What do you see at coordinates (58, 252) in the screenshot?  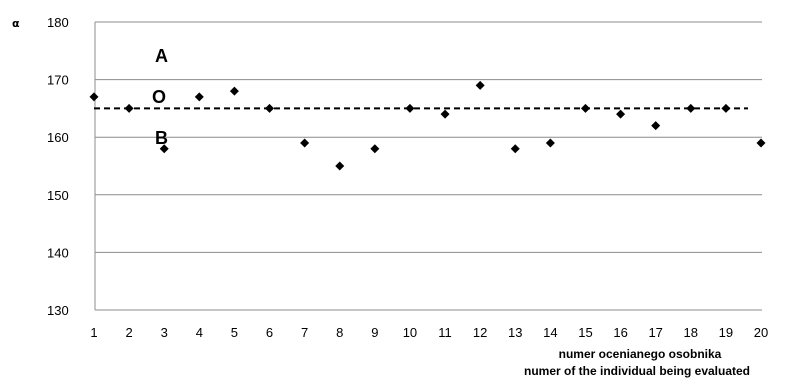 I see `y-tick-label: 140` at bounding box center [58, 252].